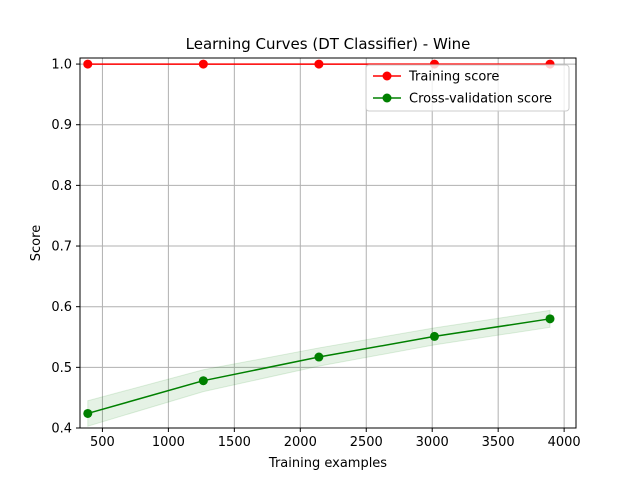 The width and height of the screenshot is (640, 484). Describe the element at coordinates (168, 442) in the screenshot. I see `x-tick-label: 1000` at that location.